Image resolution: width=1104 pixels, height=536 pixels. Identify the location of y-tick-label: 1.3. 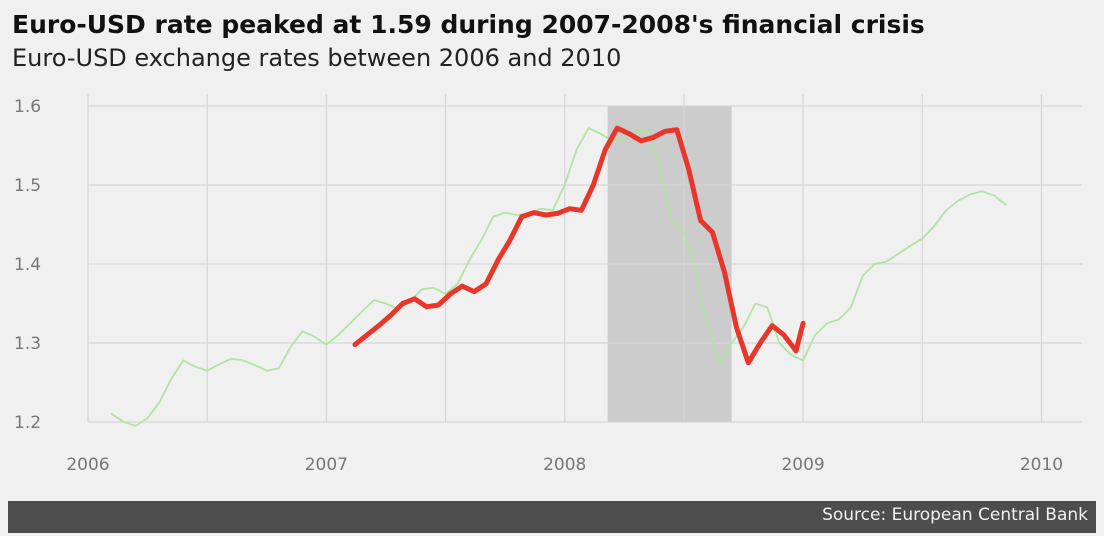
(27, 344).